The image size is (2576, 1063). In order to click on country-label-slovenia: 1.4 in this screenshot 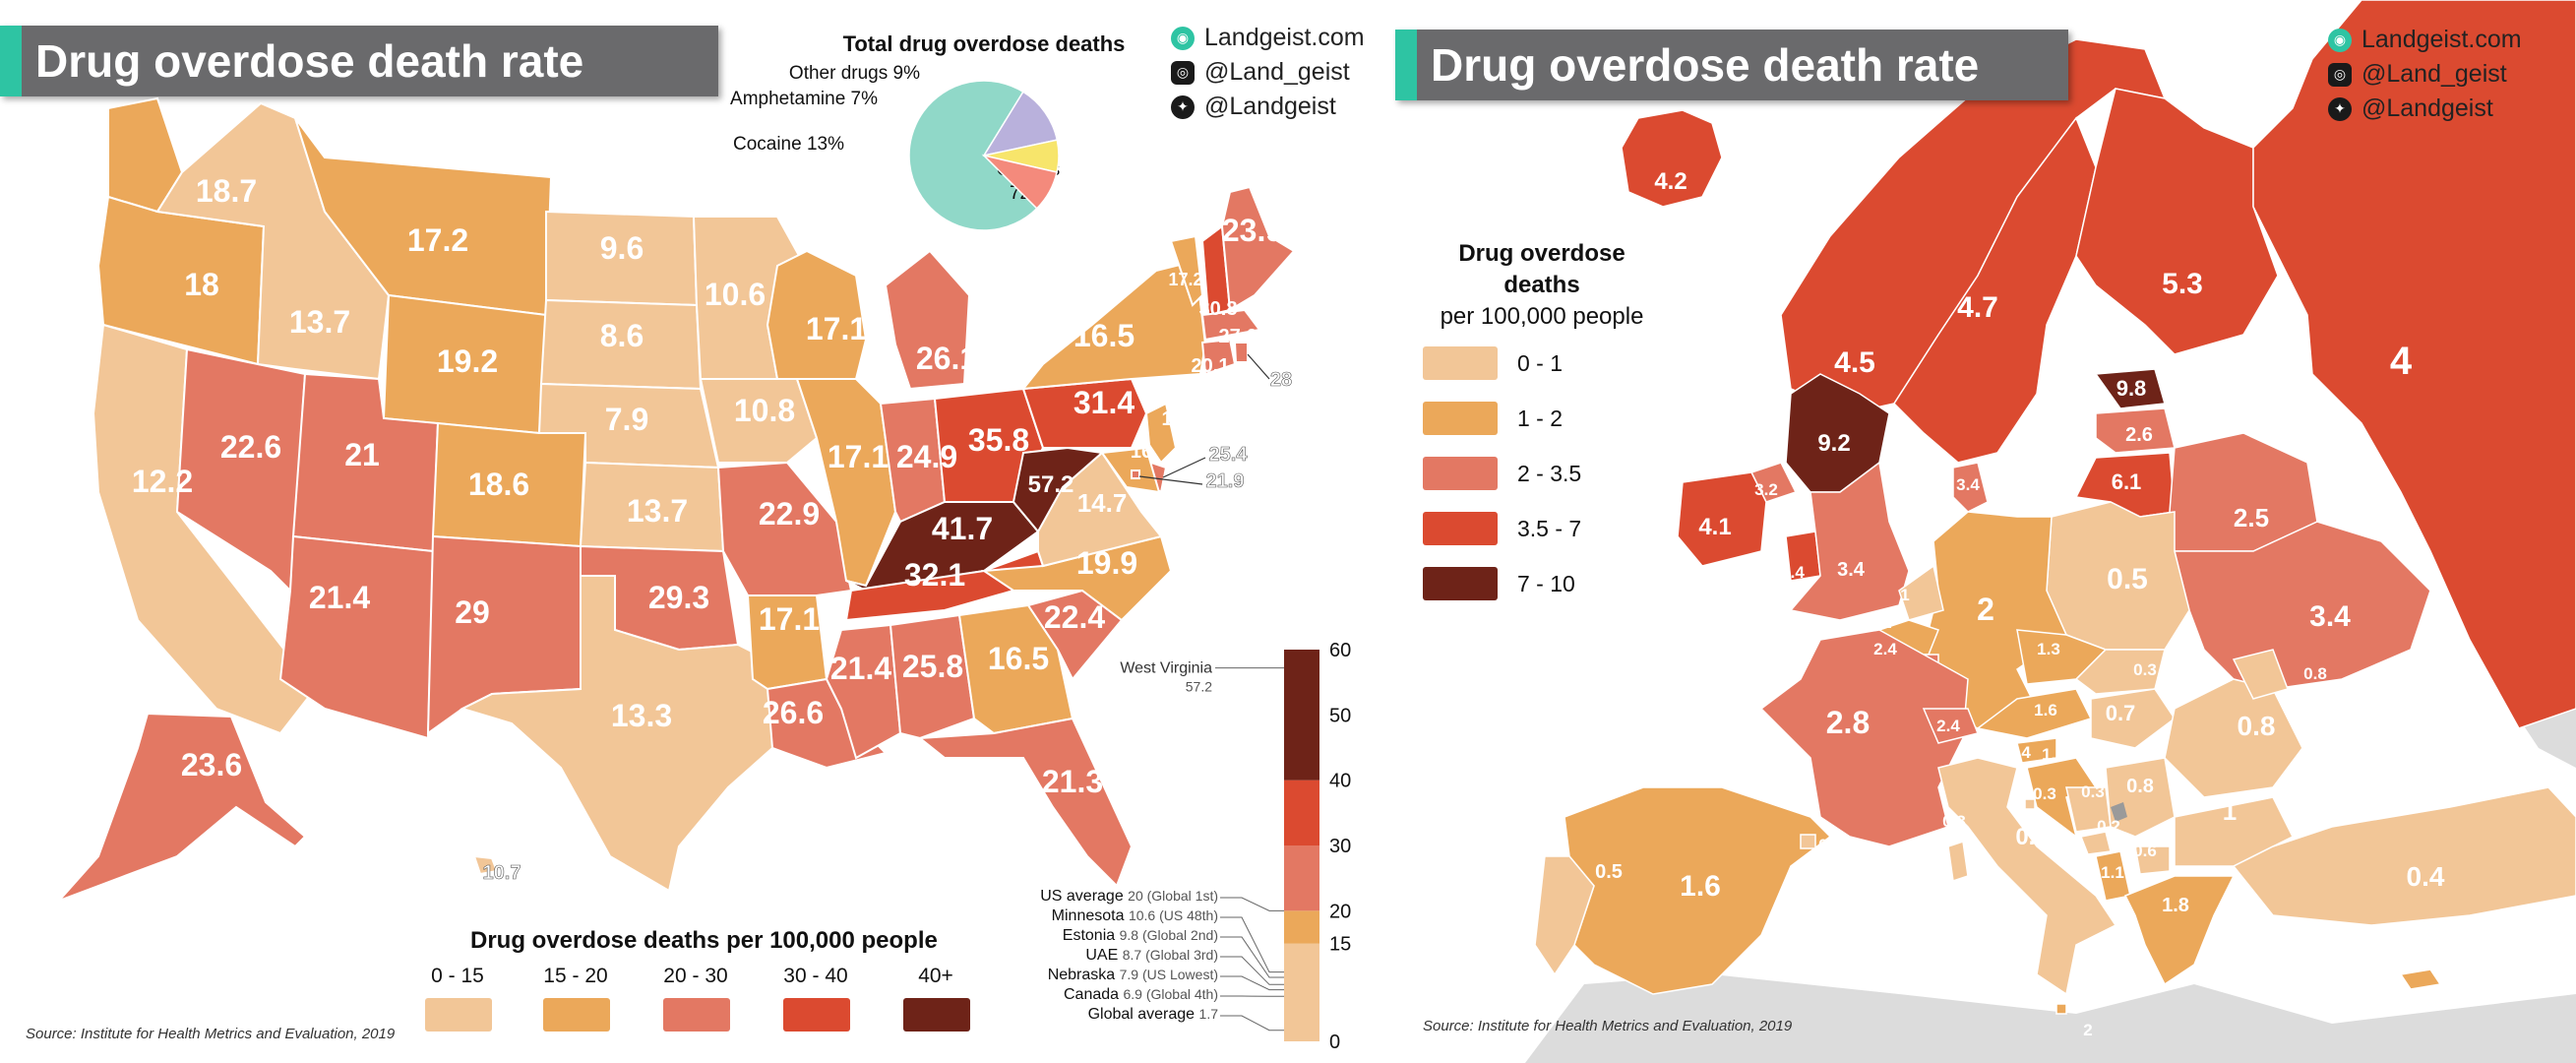, I will do `click(2019, 752)`.